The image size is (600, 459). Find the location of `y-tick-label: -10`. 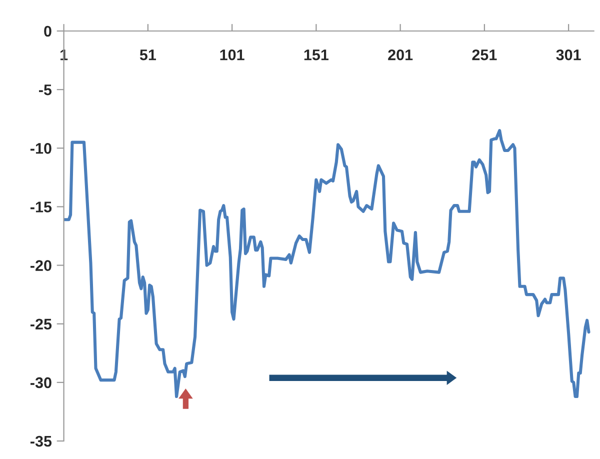

y-tick-label: -10 is located at coordinates (41, 148).